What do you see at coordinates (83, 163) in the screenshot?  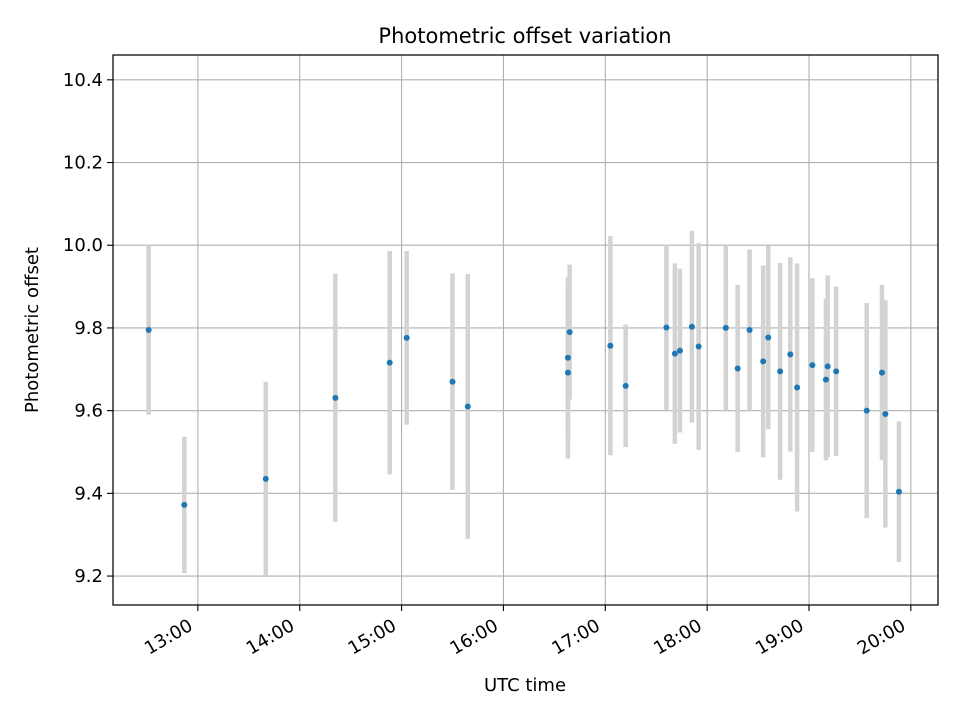 I see `y-tick-label: 10.2` at bounding box center [83, 163].